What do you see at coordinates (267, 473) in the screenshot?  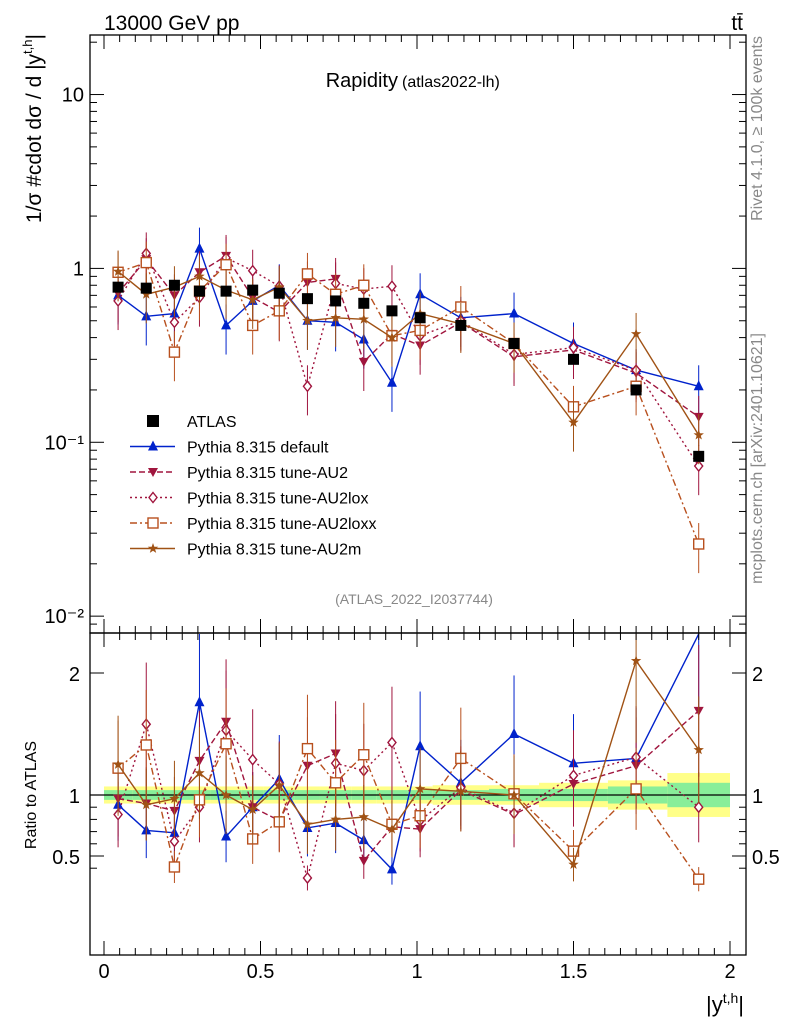 I see `legend-label: Pythia 8.315 tune-AU2` at bounding box center [267, 473].